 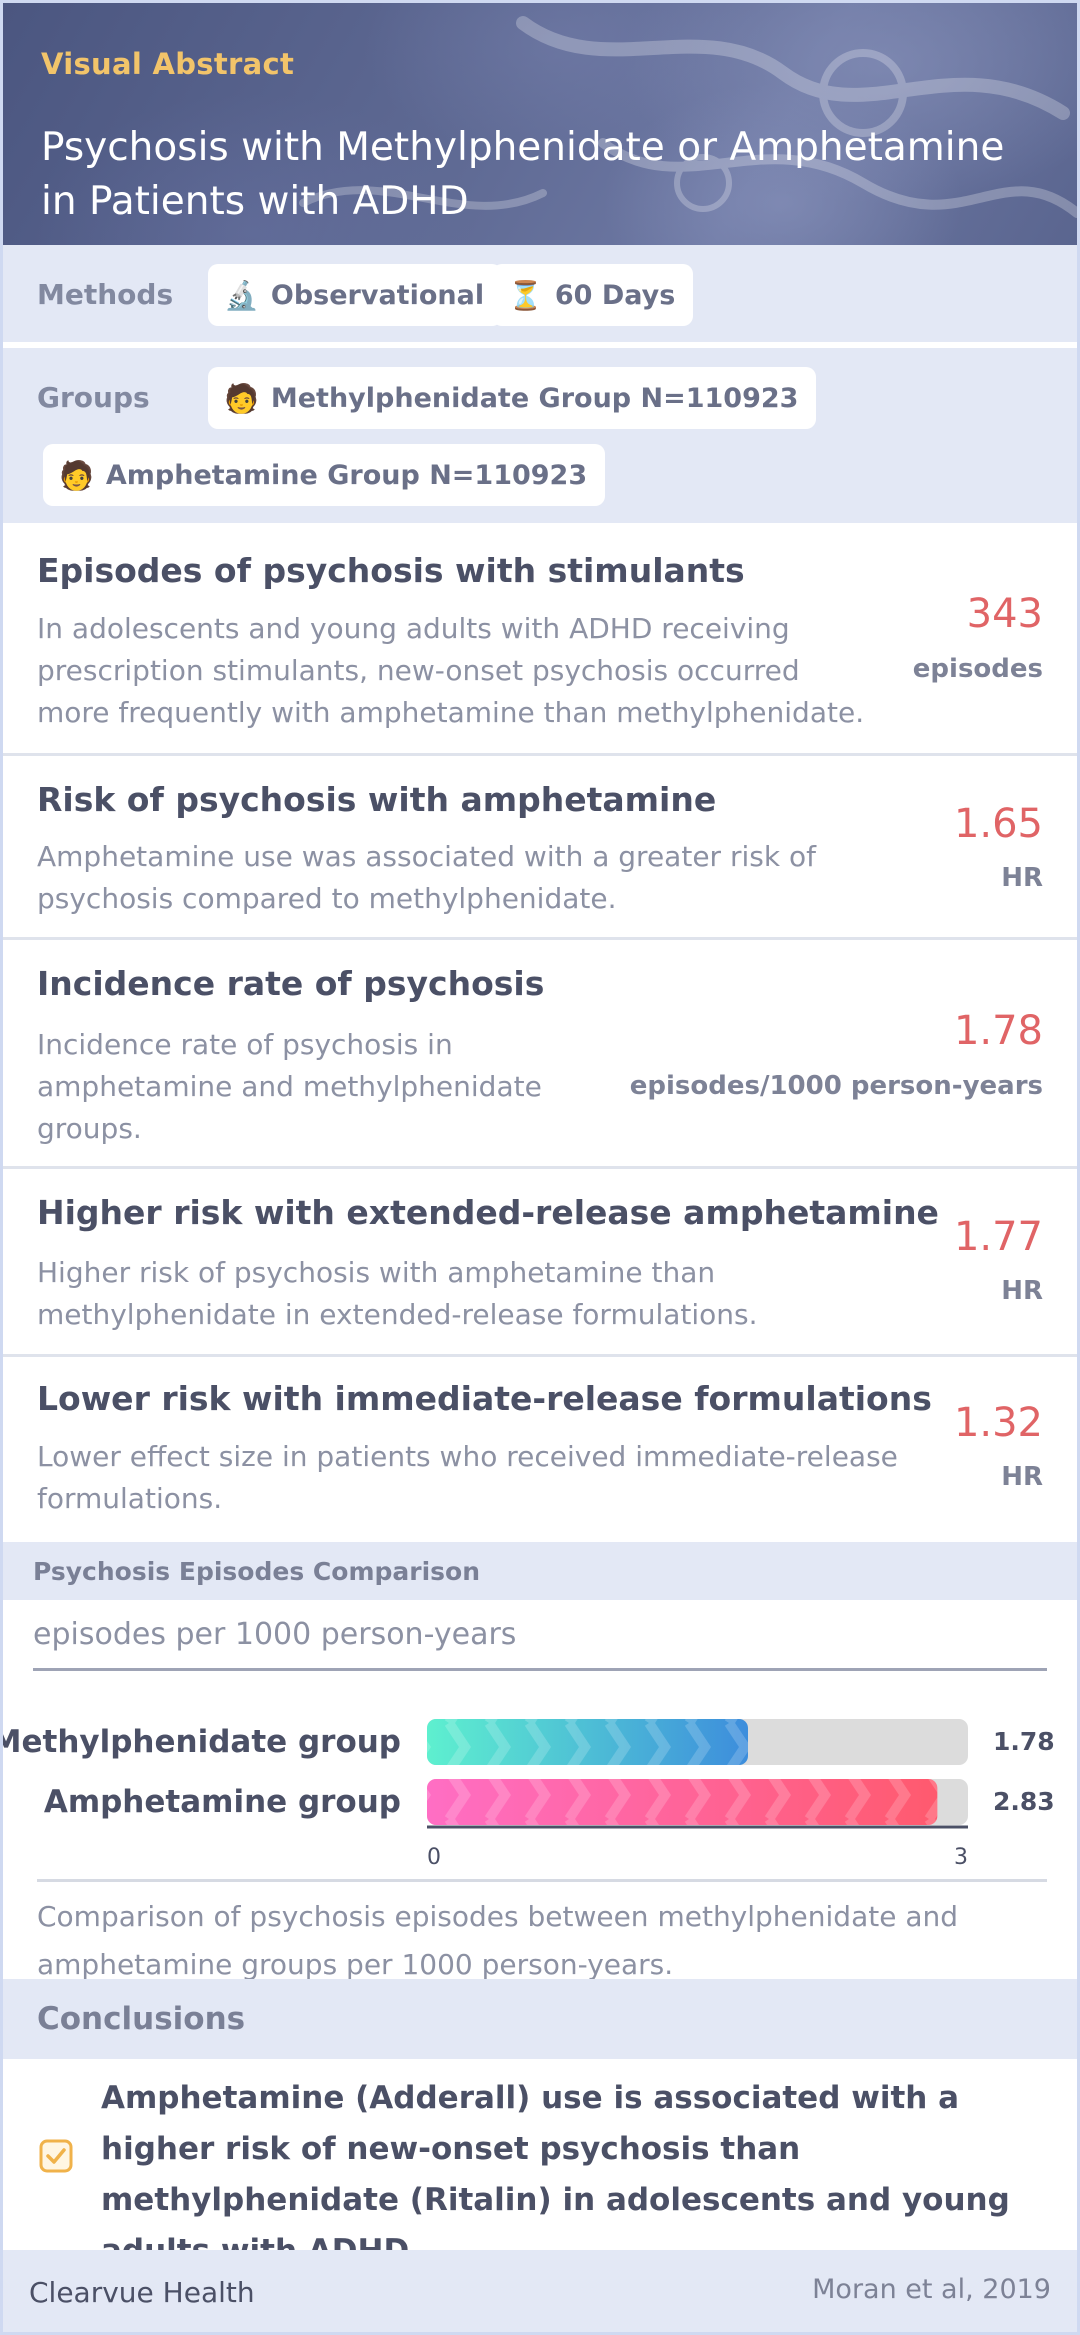 What do you see at coordinates (202, 1742) in the screenshot?
I see `category-label: Methylphenidate group` at bounding box center [202, 1742].